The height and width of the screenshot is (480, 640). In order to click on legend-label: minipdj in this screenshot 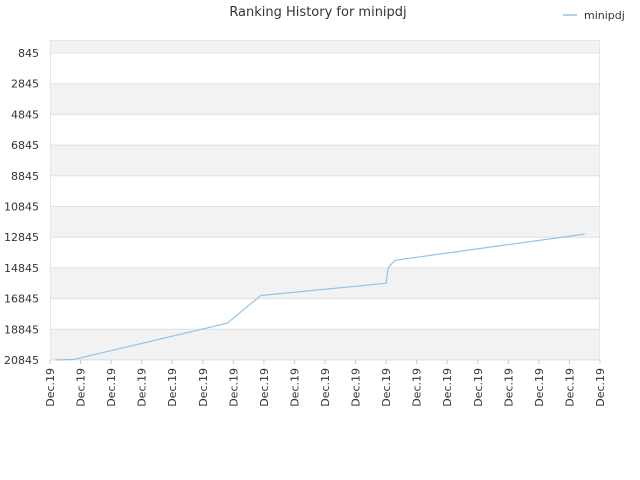, I will do `click(604, 15)`.